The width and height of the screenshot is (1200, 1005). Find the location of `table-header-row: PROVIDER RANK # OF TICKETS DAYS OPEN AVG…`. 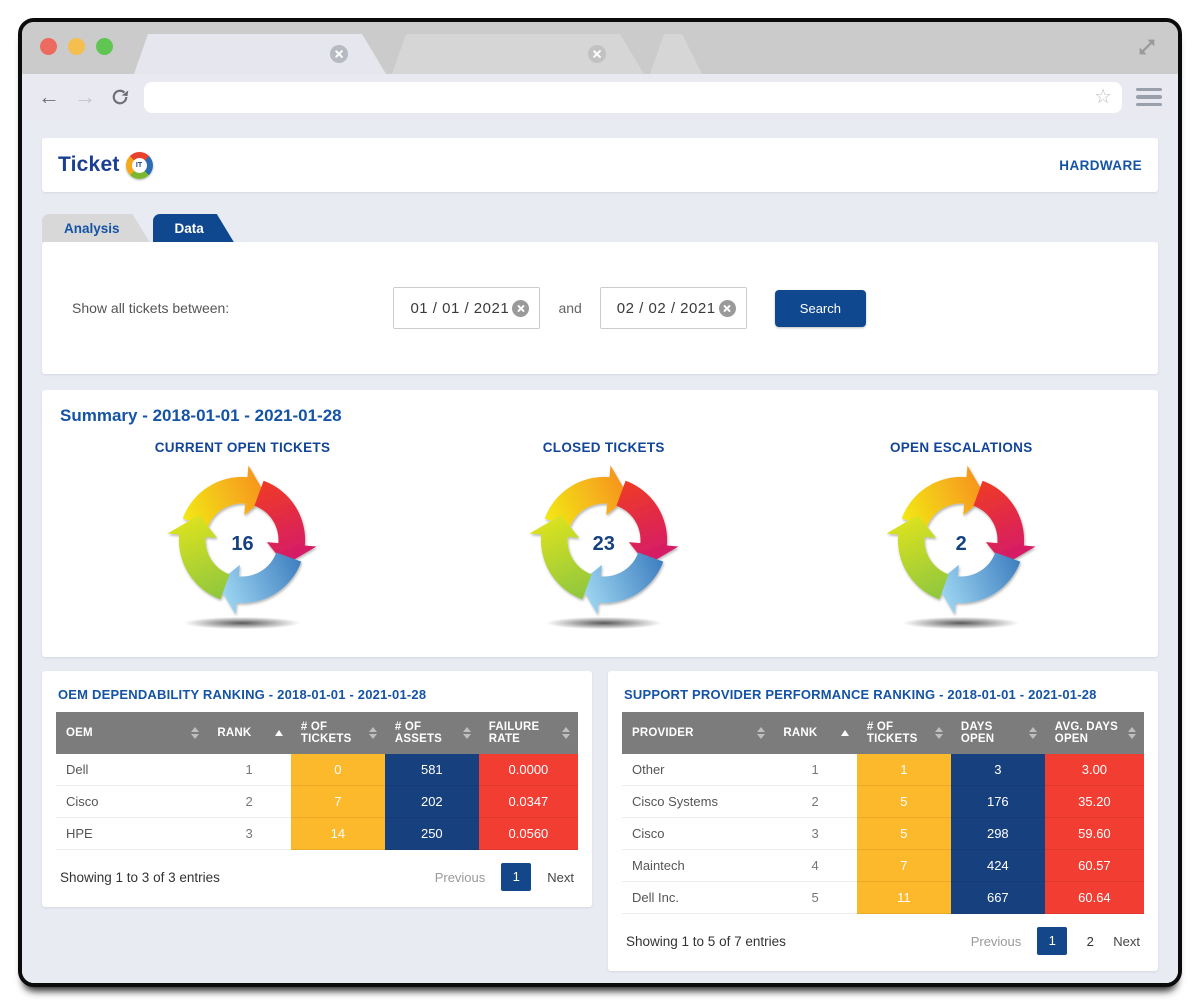

table-header-row: PROVIDER RANK # OF TICKETS DAYS OPEN AVG… is located at coordinates (883, 733).